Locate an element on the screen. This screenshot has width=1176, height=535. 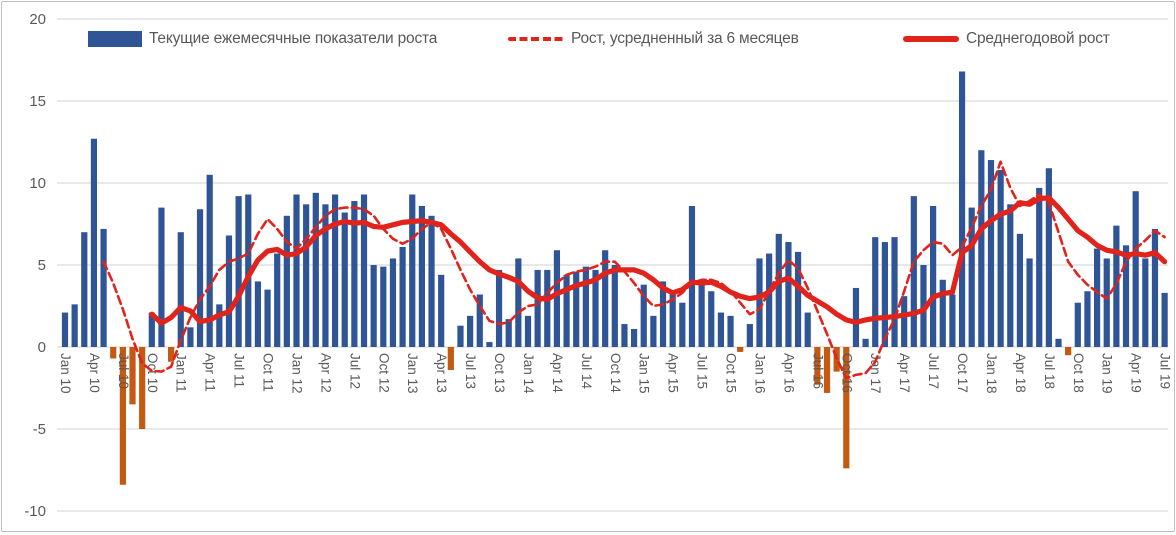
x-axis-tick-label: Jul 10 is located at coordinates (123, 371).